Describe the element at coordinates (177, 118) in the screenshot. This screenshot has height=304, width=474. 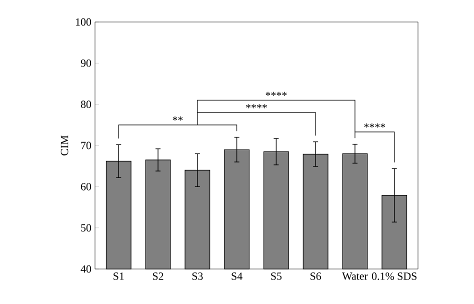
I see `annotation: **` at that location.